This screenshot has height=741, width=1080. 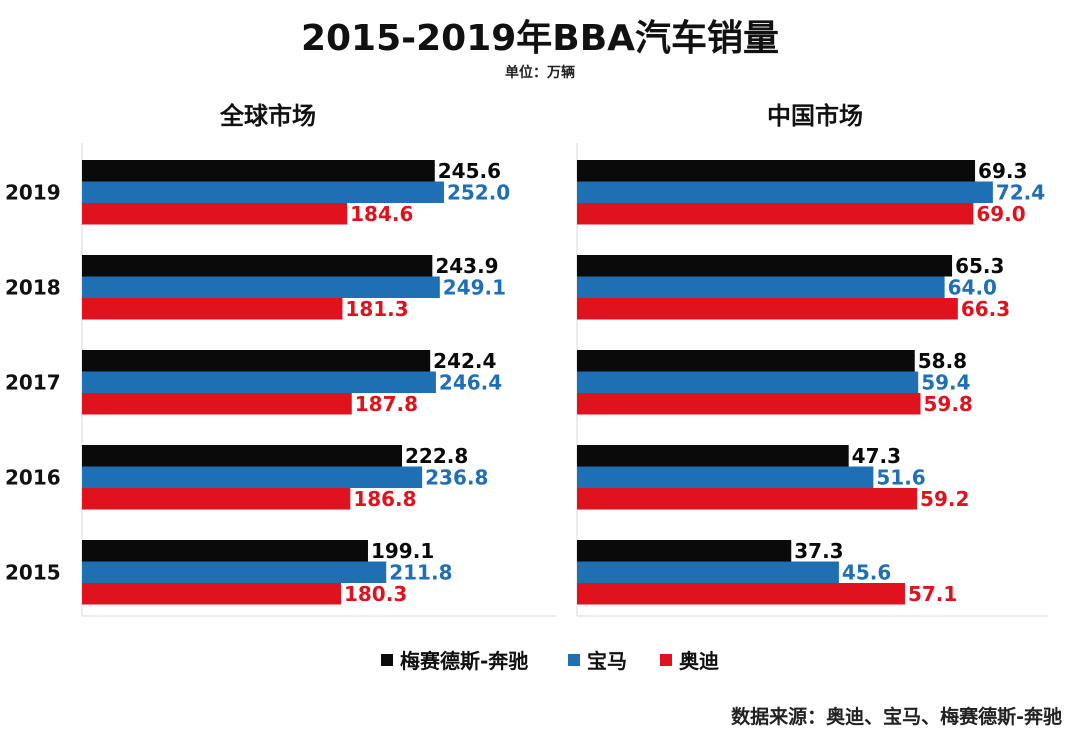 What do you see at coordinates (708, 572) in the screenshot?
I see `bar-china-2015-s1` at bounding box center [708, 572].